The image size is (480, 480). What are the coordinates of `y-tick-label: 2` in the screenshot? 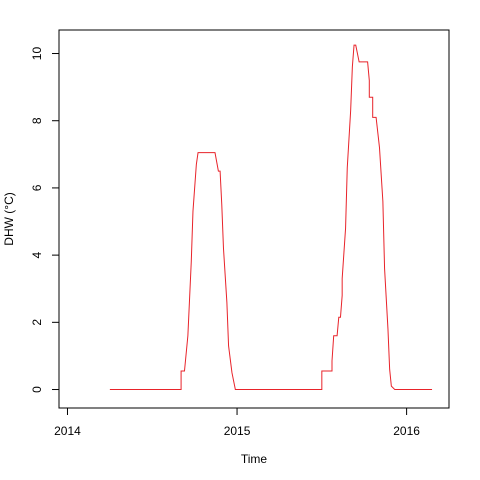 It's located at (37, 322).